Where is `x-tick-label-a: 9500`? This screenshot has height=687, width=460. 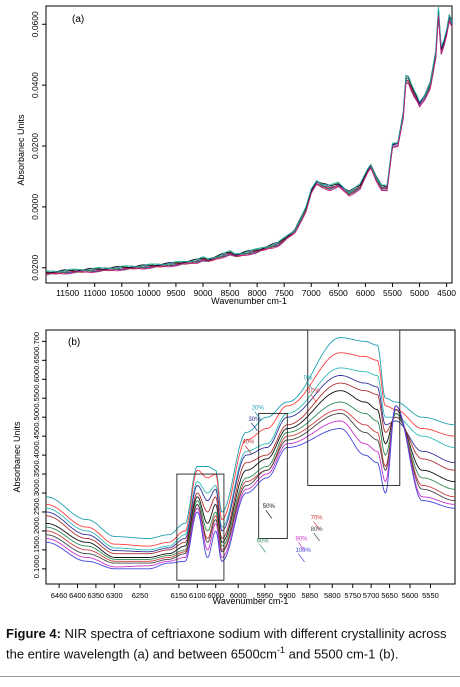 x-tick-label-a: 9500 is located at coordinates (175, 293).